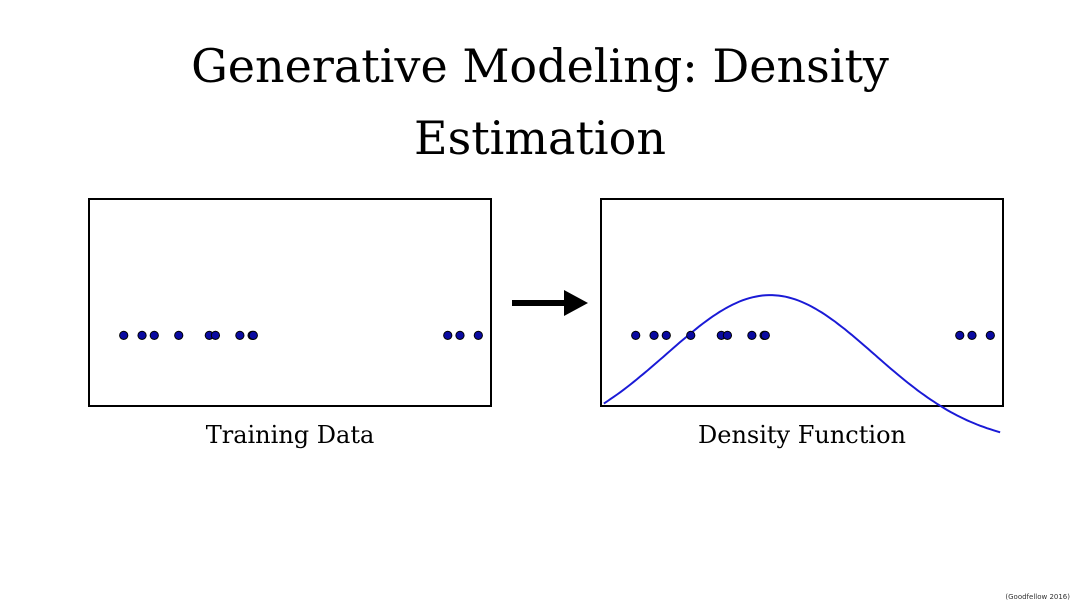  What do you see at coordinates (290, 435) in the screenshot?
I see `training-data-caption: Training Data` at bounding box center [290, 435].